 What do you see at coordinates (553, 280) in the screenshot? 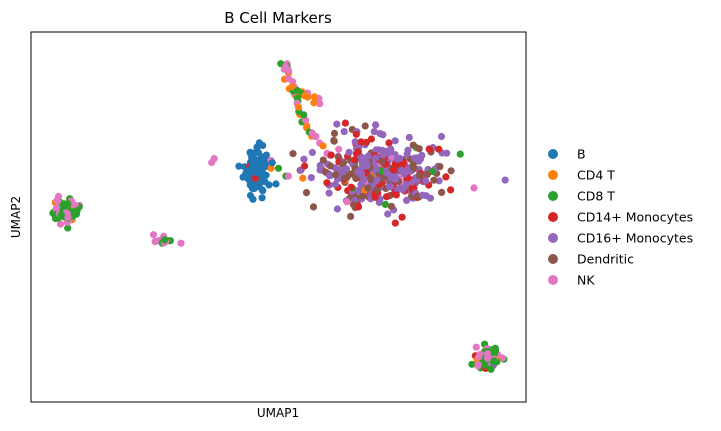
I see `legend-marker-nk` at bounding box center [553, 280].